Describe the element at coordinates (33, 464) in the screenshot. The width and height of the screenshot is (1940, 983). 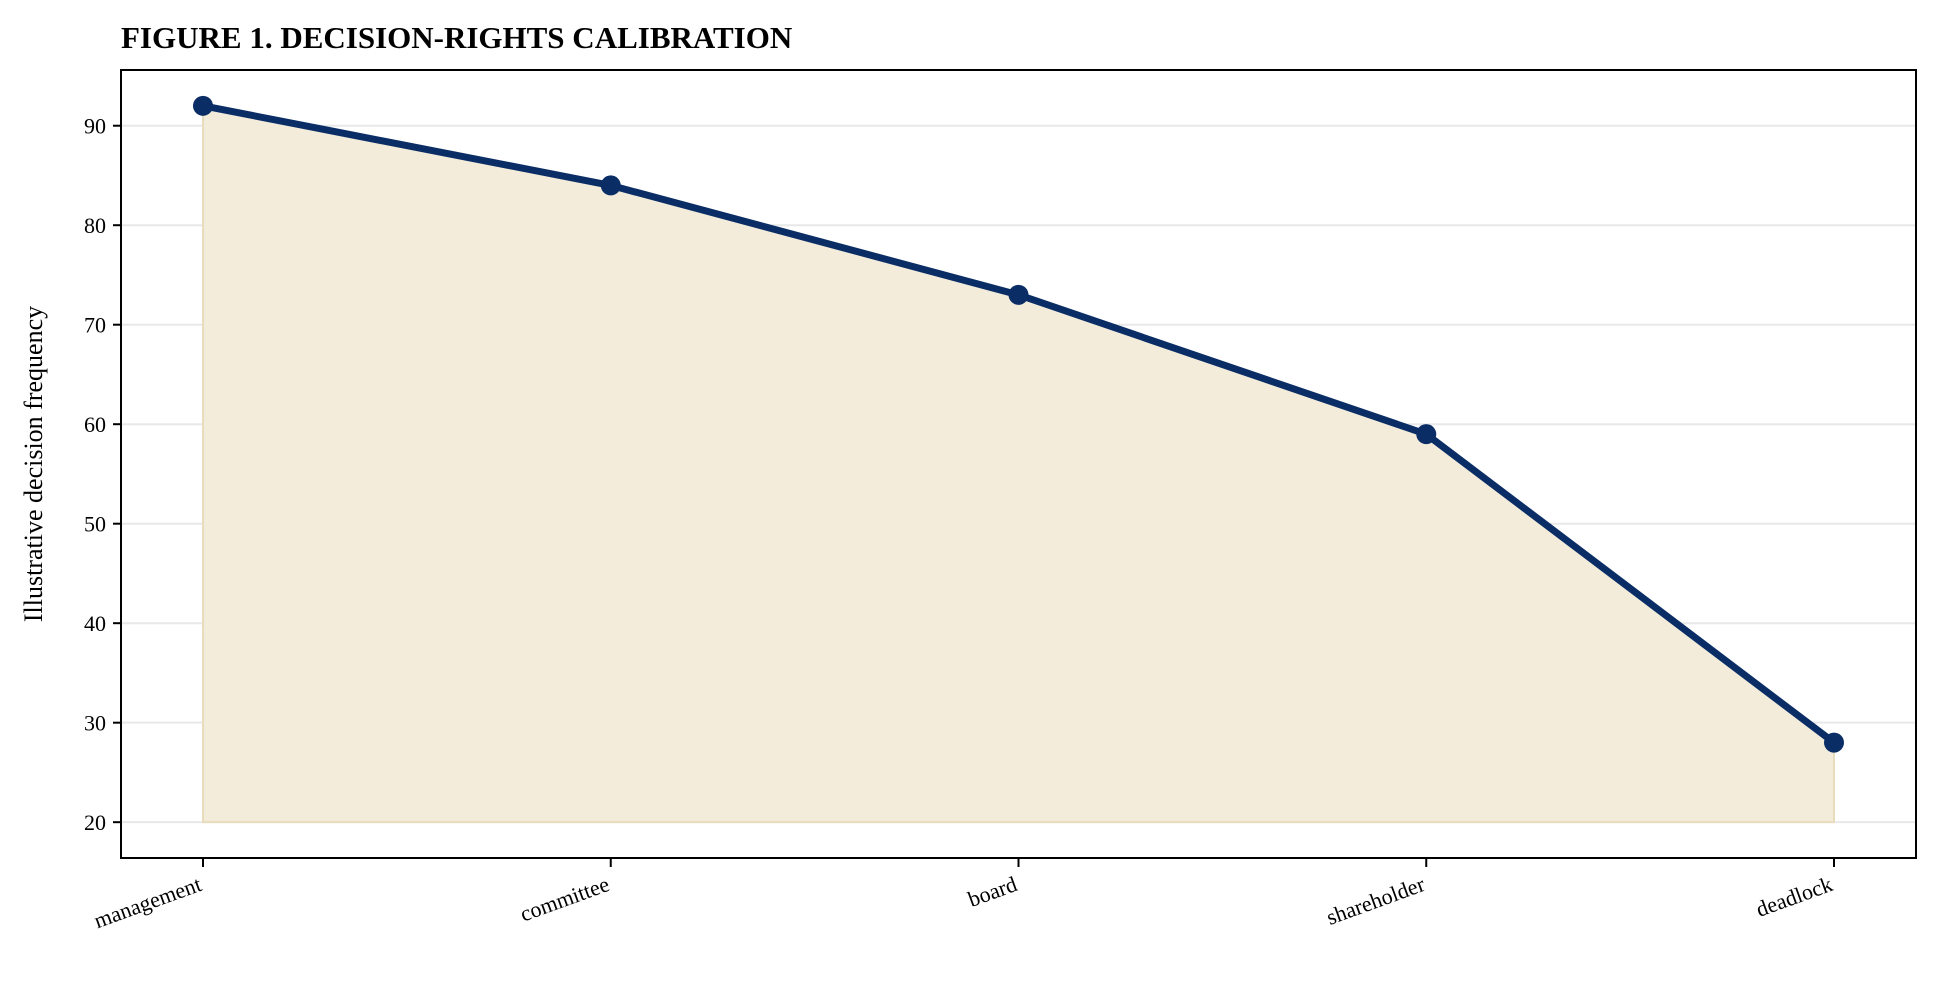
I see `y-axis-label: Illustrative decision frequency` at that location.